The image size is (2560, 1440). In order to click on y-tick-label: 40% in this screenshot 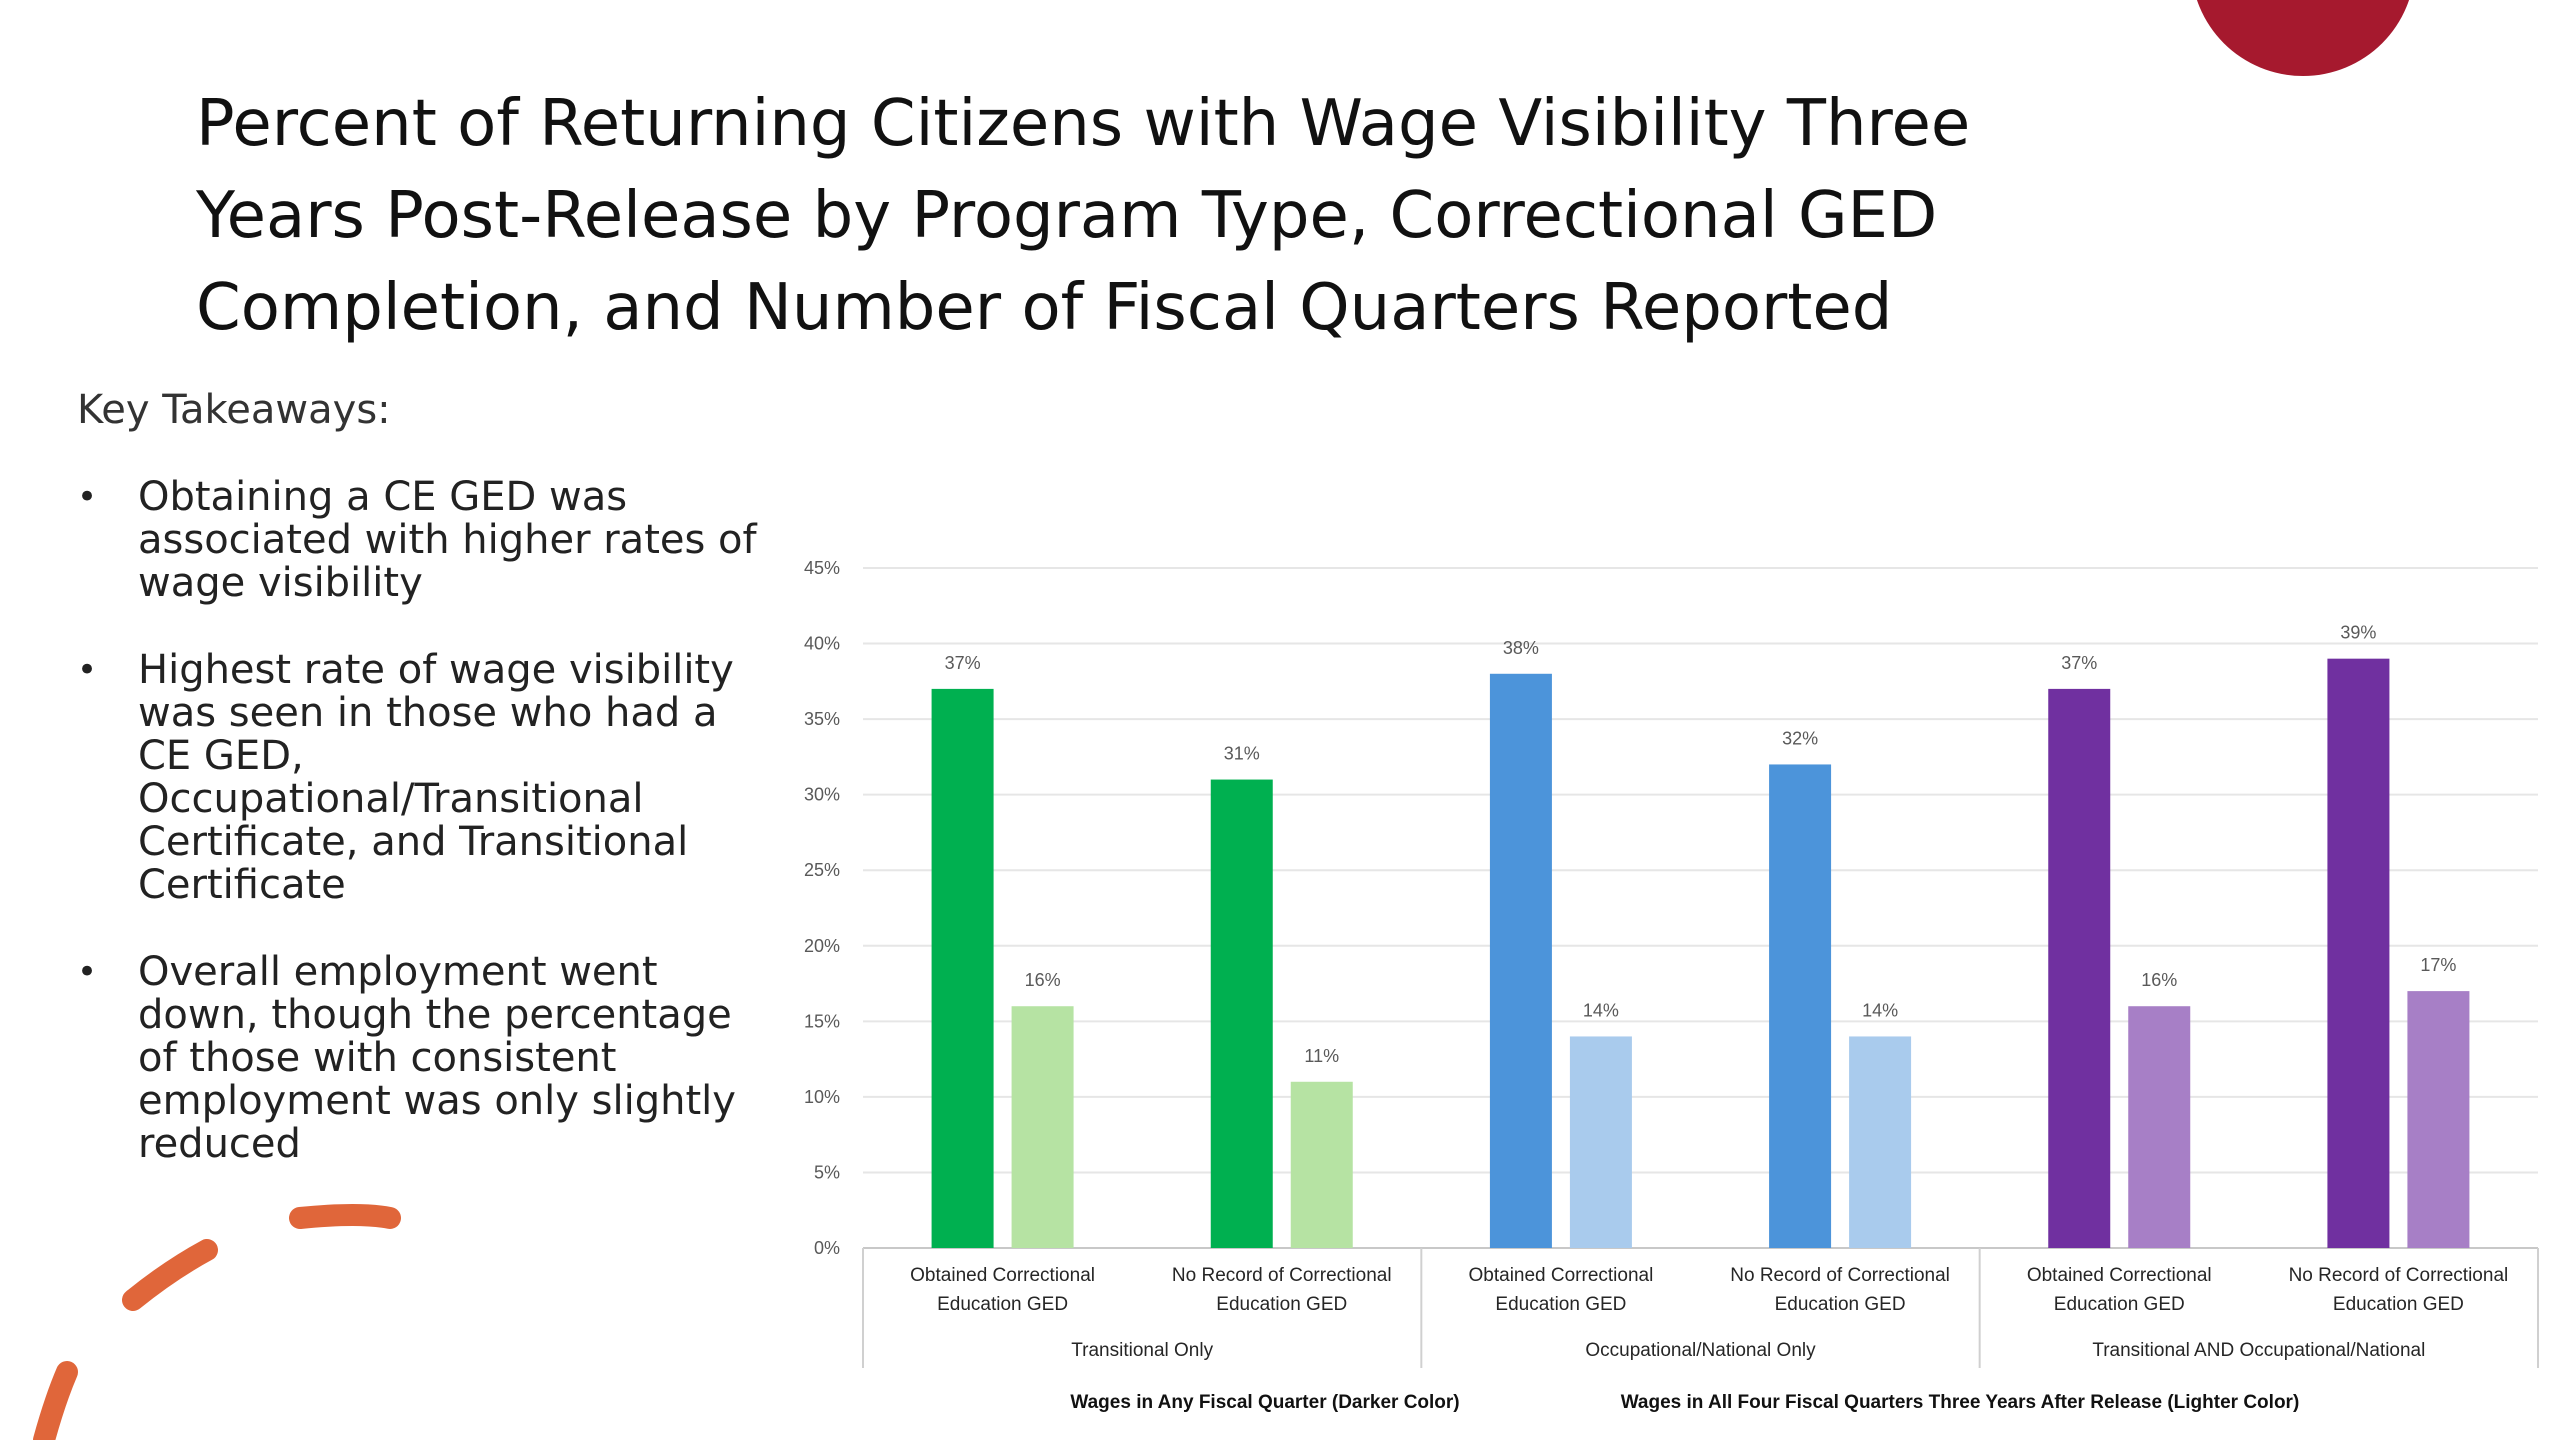, I will do `click(822, 644)`.